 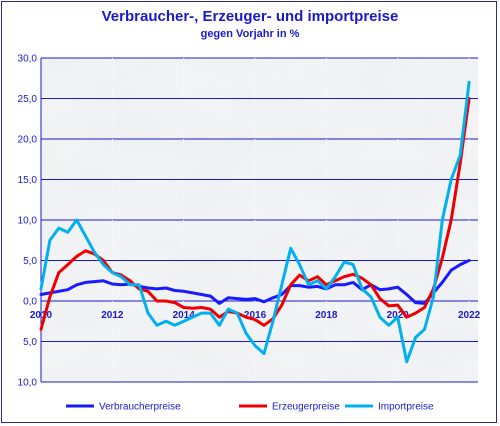 I want to click on x-tick-label: 2016, so click(x=255, y=315).